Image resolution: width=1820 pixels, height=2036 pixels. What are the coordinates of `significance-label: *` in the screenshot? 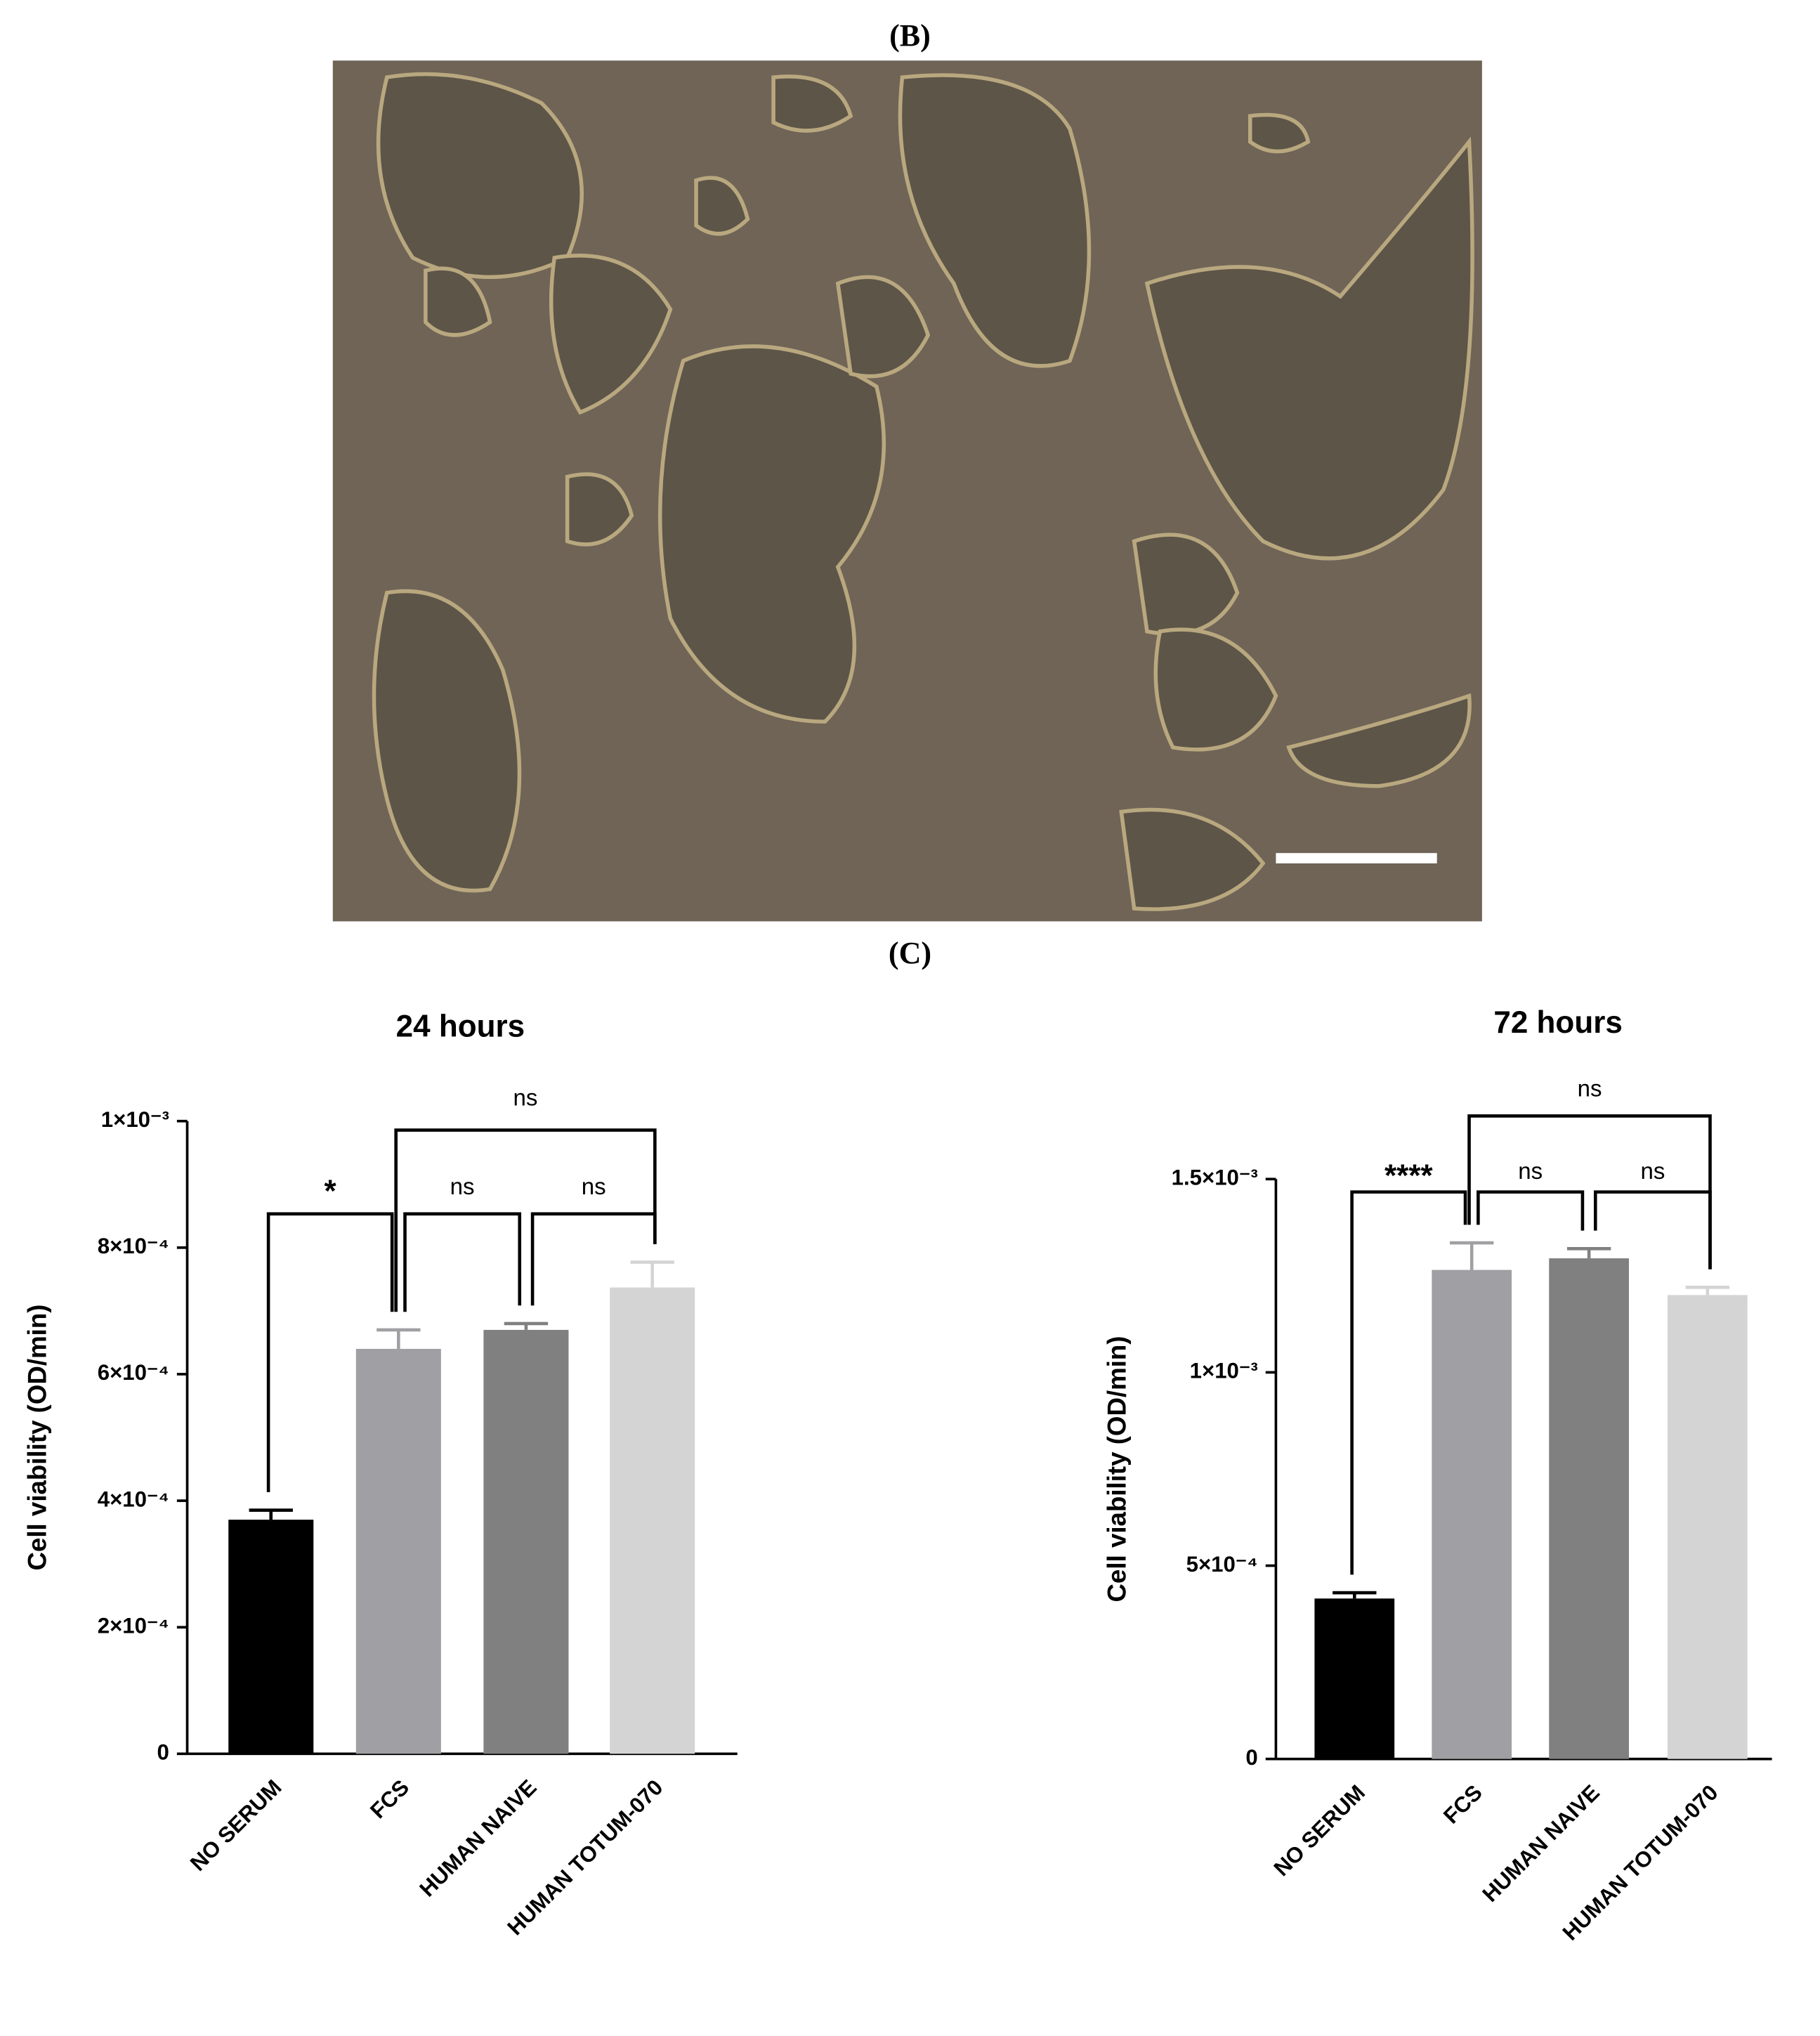 It's located at (331, 1191).